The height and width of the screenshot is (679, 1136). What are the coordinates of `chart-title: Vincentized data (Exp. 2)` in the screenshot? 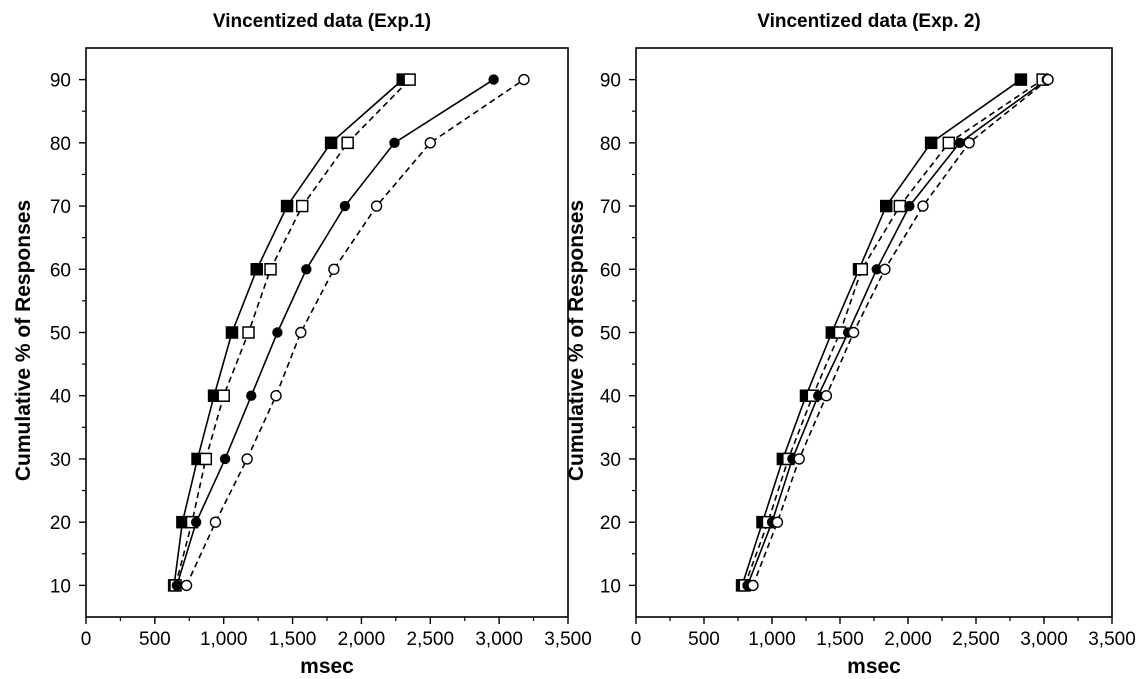 It's located at (868, 21).